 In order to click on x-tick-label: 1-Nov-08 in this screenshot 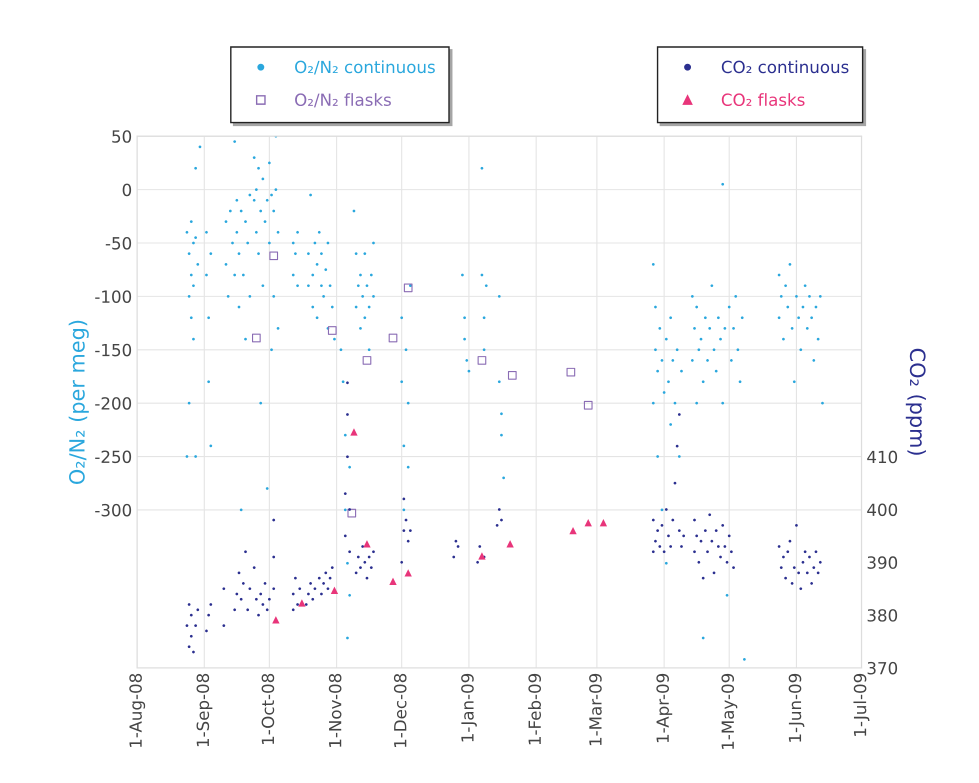, I will do `click(335, 710)`.